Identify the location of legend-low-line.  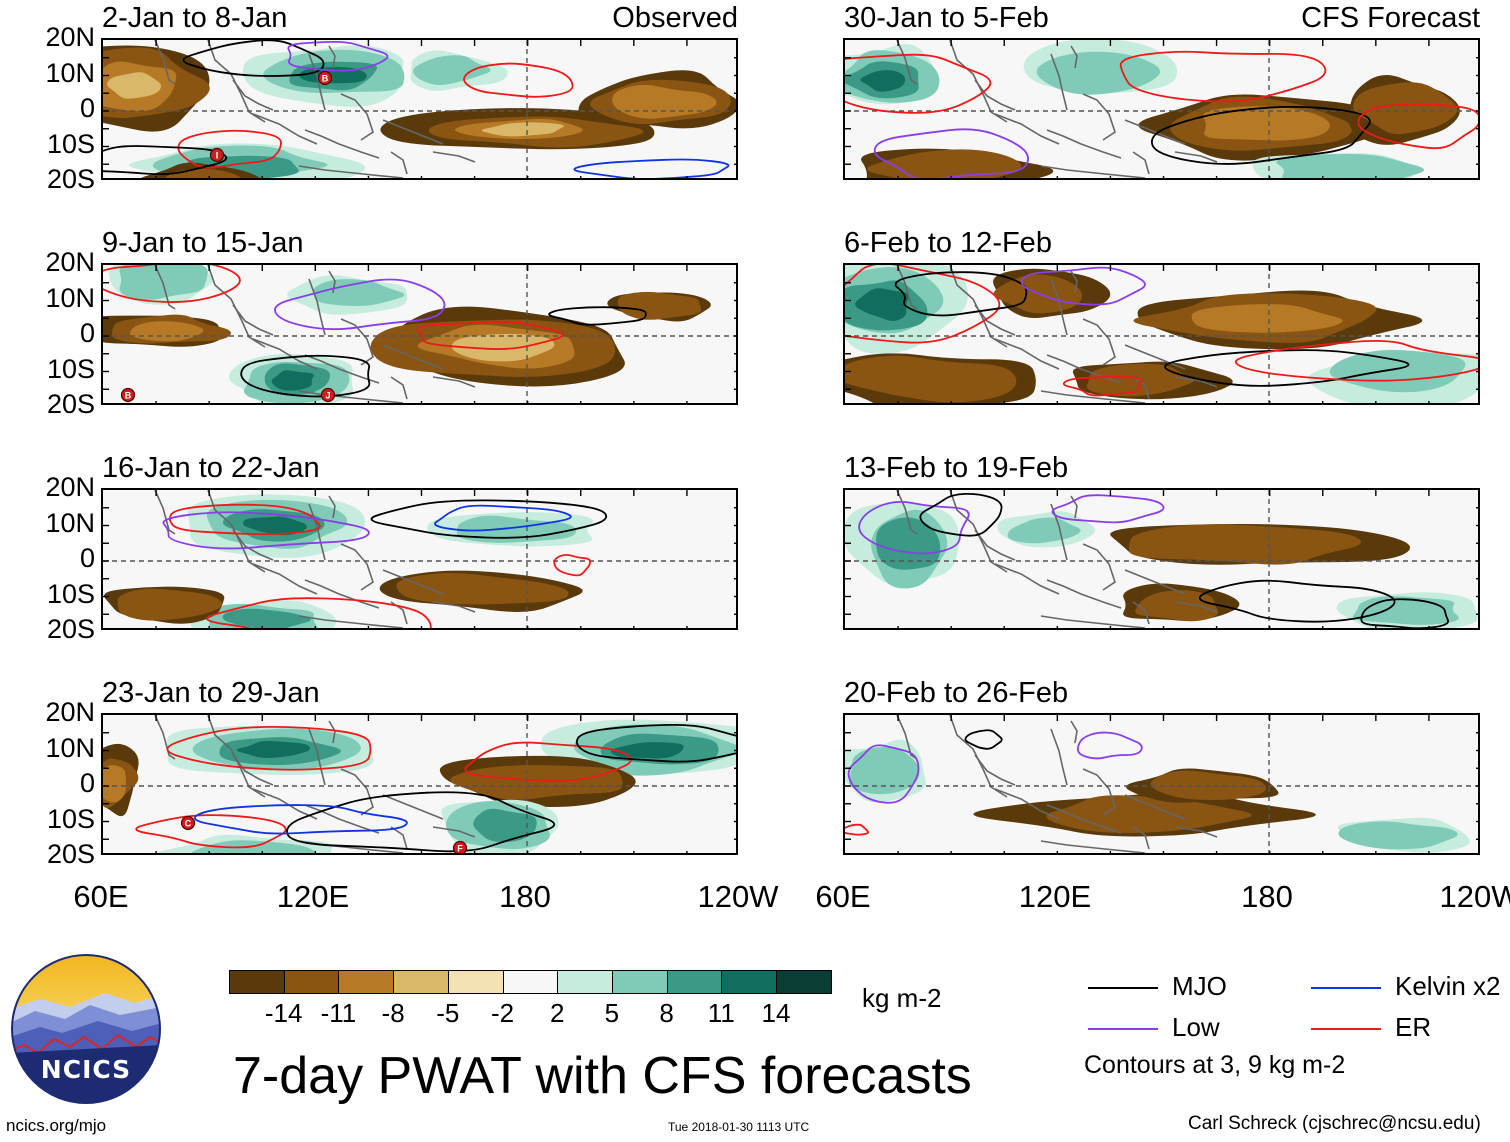
(1123, 1029).